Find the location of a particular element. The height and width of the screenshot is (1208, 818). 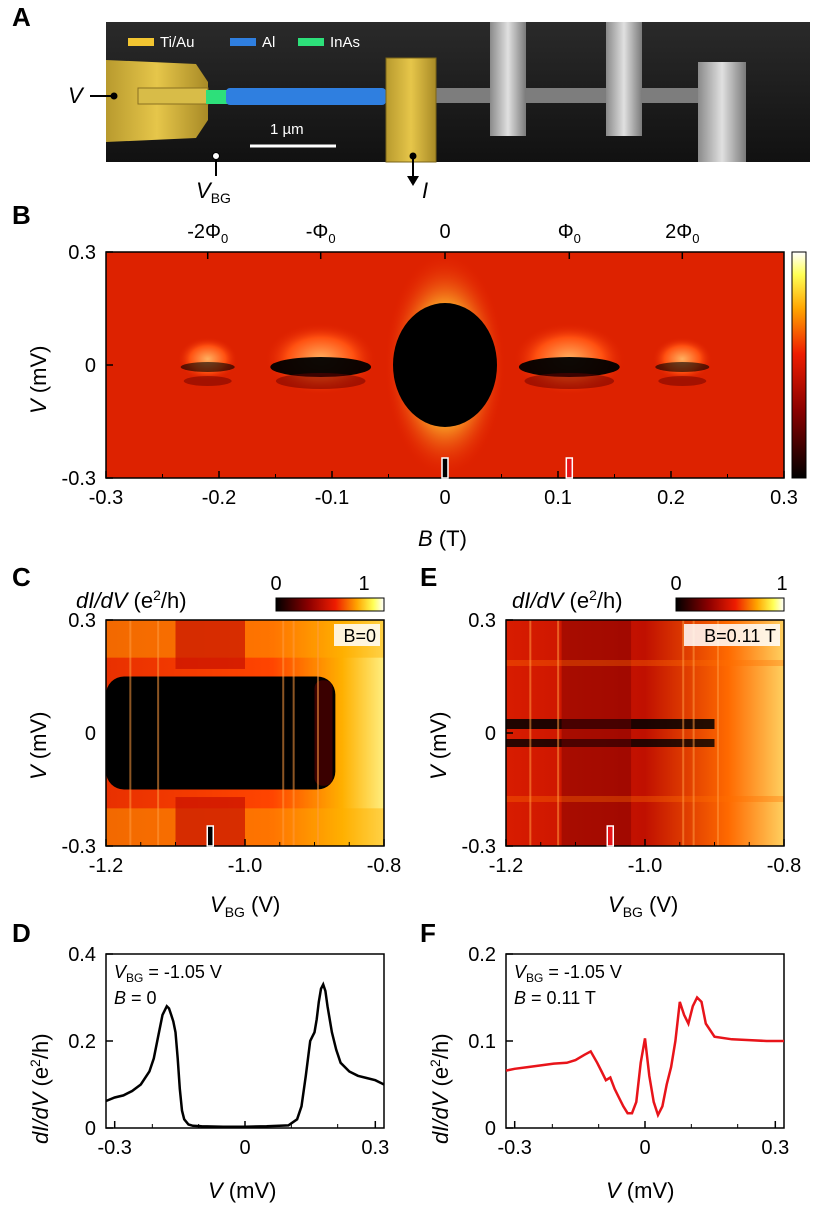

top-tick-label: -Φ0 is located at coordinates (321, 233).